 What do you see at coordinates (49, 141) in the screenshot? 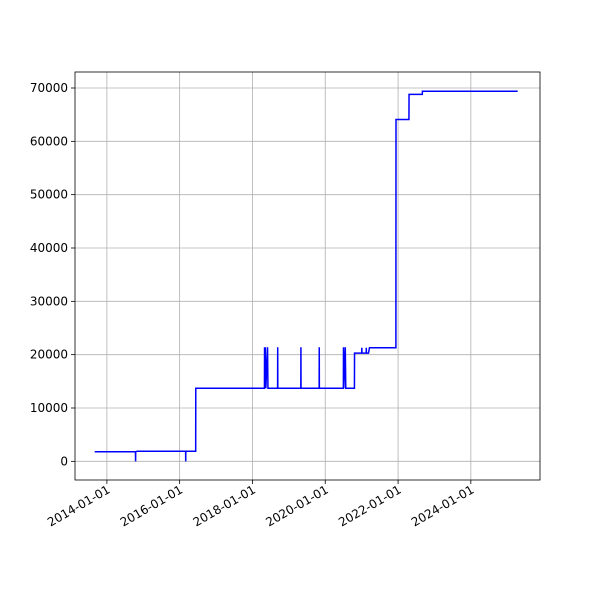
I see `y-tick-label: 60000` at bounding box center [49, 141].